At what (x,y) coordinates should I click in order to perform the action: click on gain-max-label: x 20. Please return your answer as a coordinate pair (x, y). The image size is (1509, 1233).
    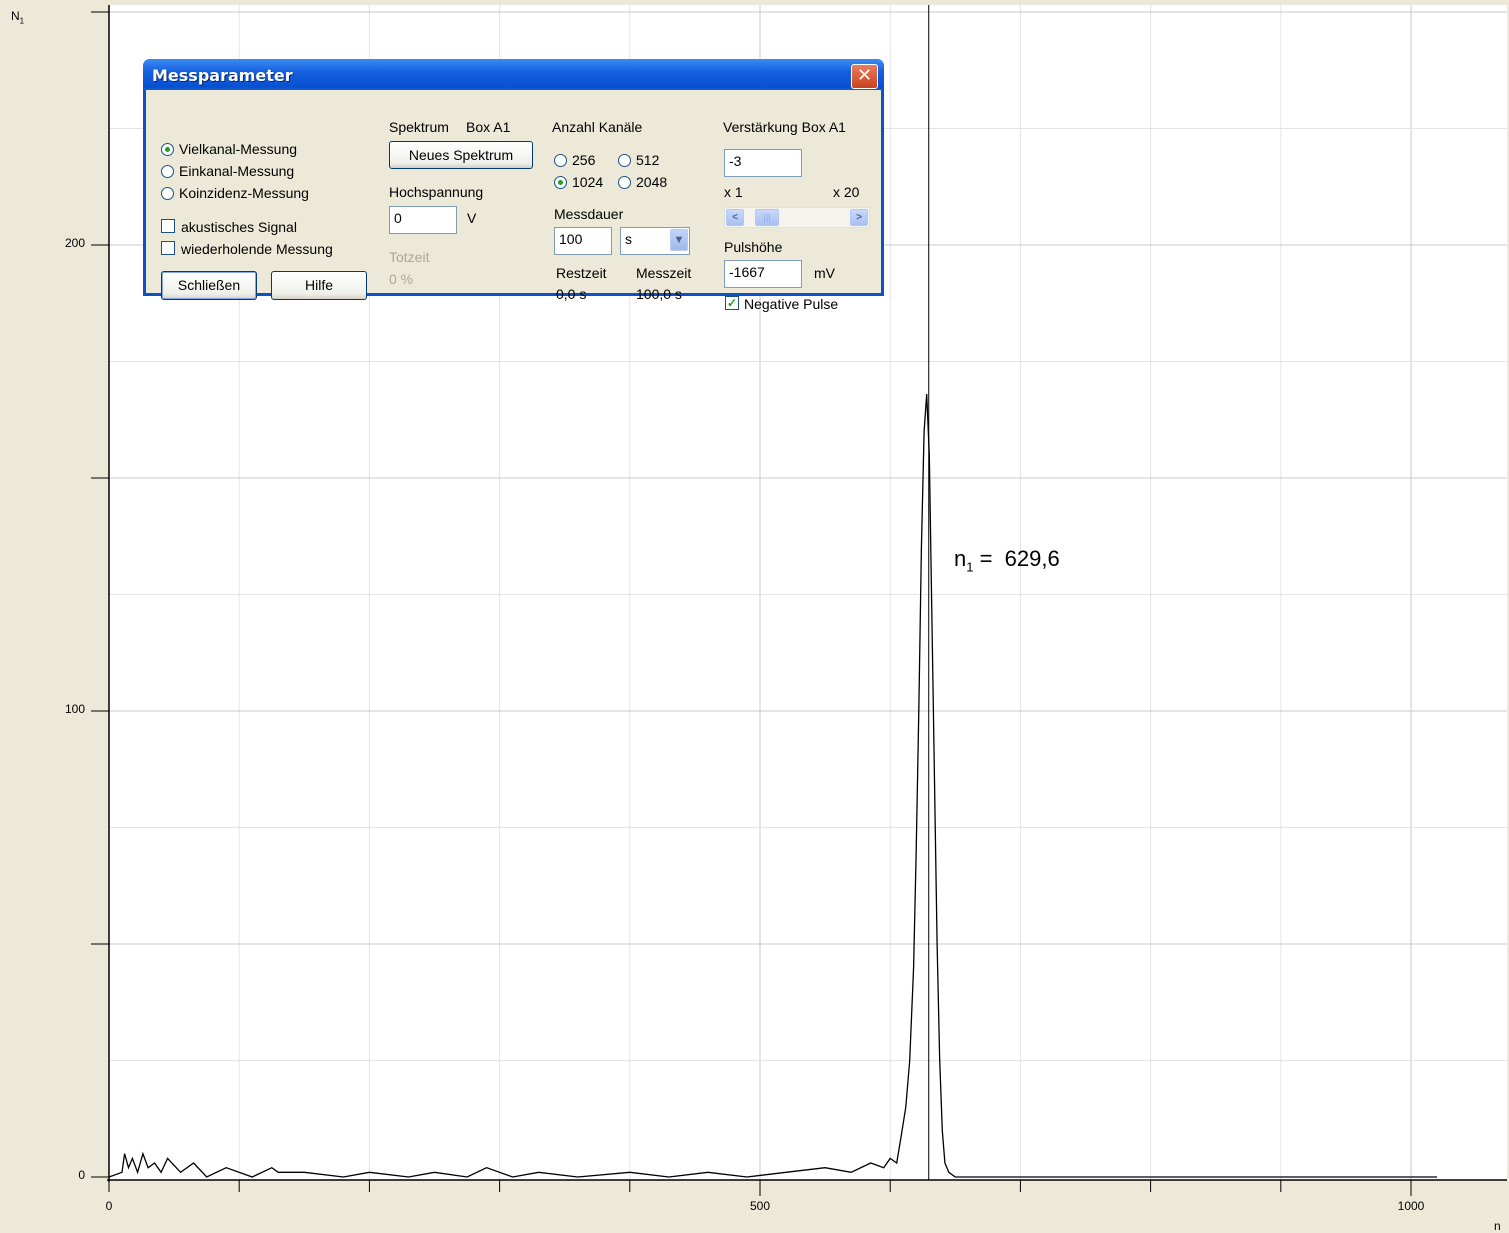
    Looking at the image, I should click on (846, 192).